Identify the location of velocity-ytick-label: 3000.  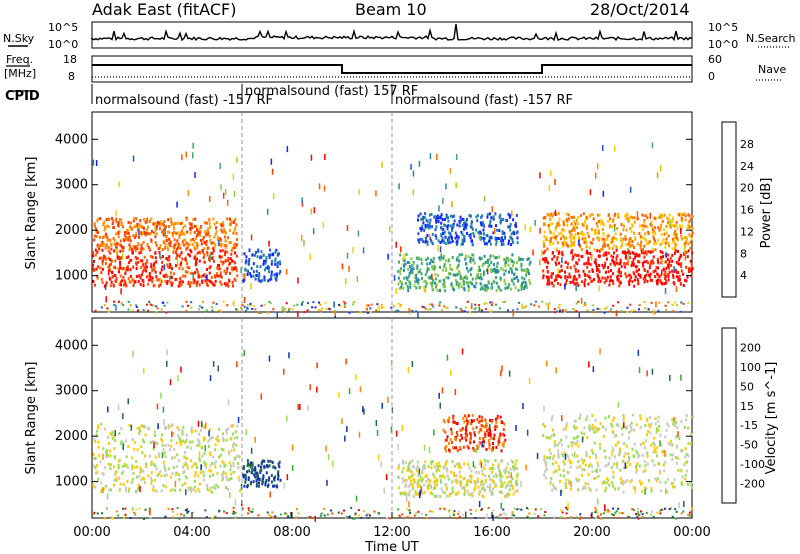
(71, 391).